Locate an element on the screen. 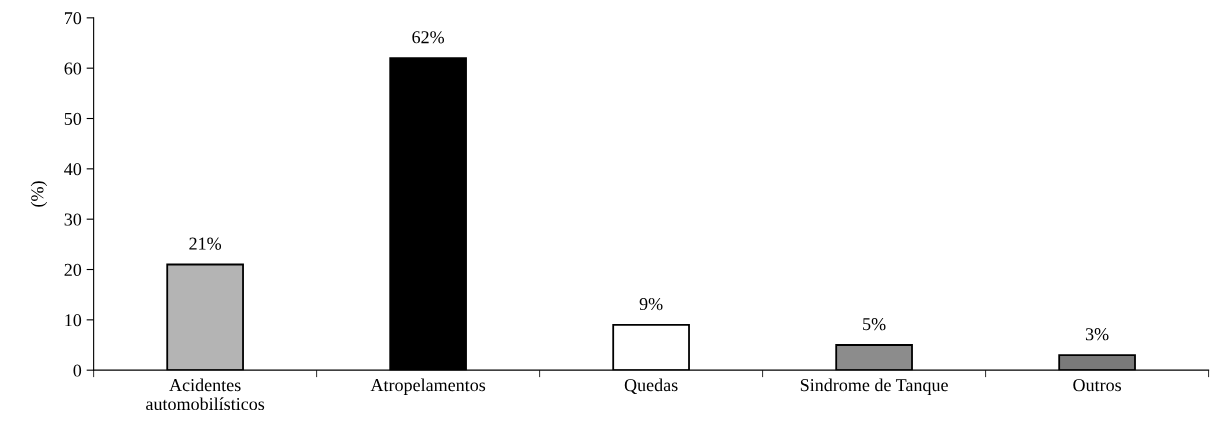 This screenshot has height=446, width=1232. x-tick-label: Acidentes automobilísticos is located at coordinates (205, 394).